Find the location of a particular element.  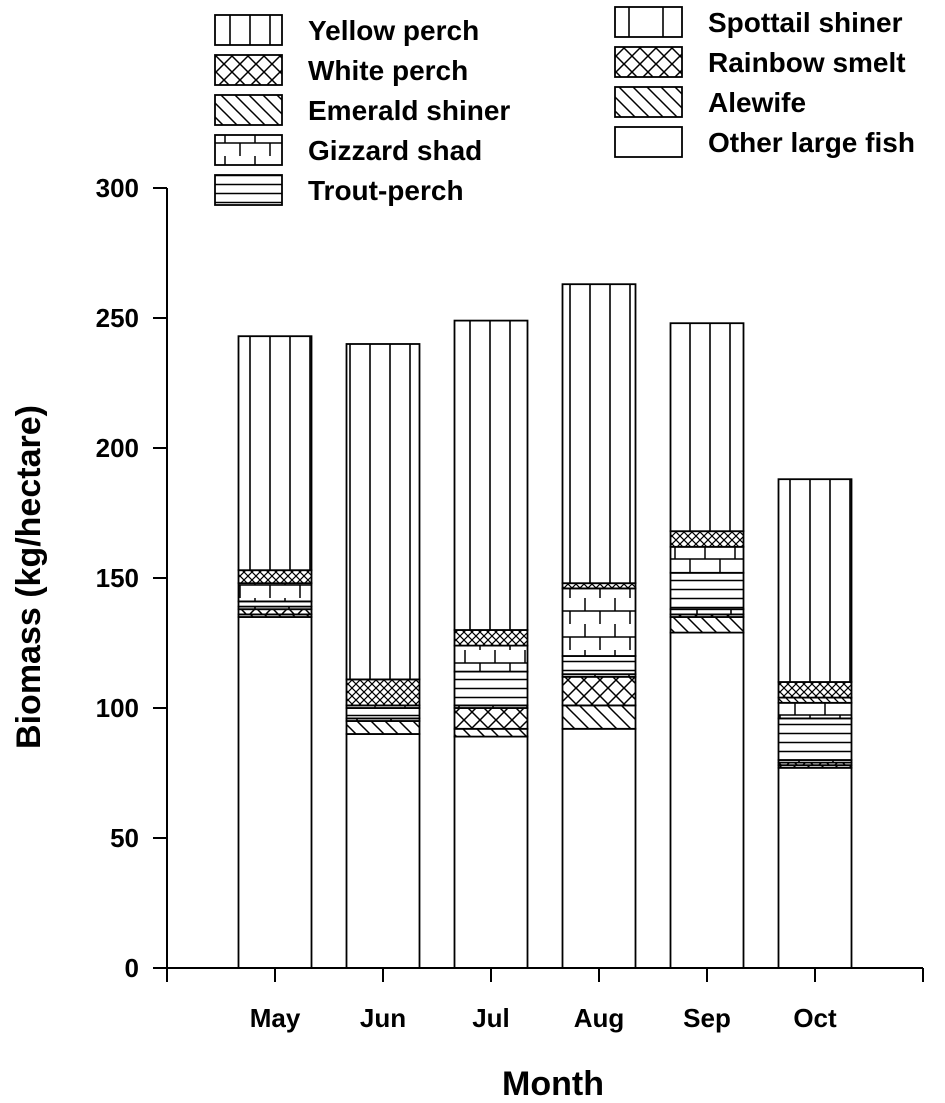

legend-item-white-perch: White perch is located at coordinates (341, 70).